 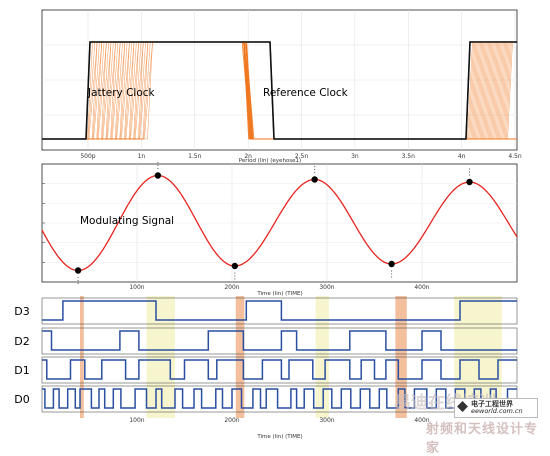 I want to click on watermark: 易迪在线培训 电子工程世界 eeworld.com.cn 射频和天线设计专家, so click(x=469, y=422).